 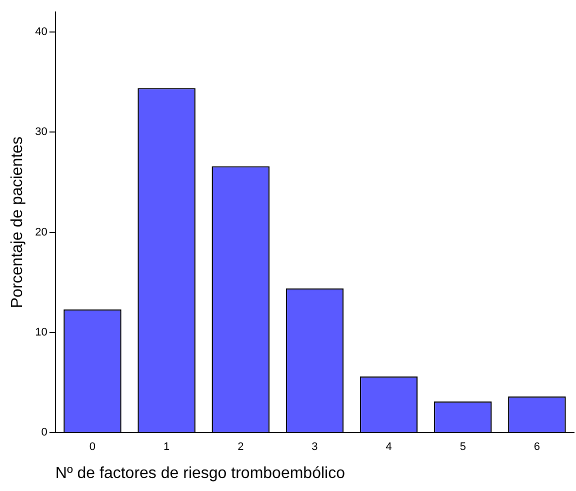 I want to click on x-tick-label: 6, so click(x=537, y=447).